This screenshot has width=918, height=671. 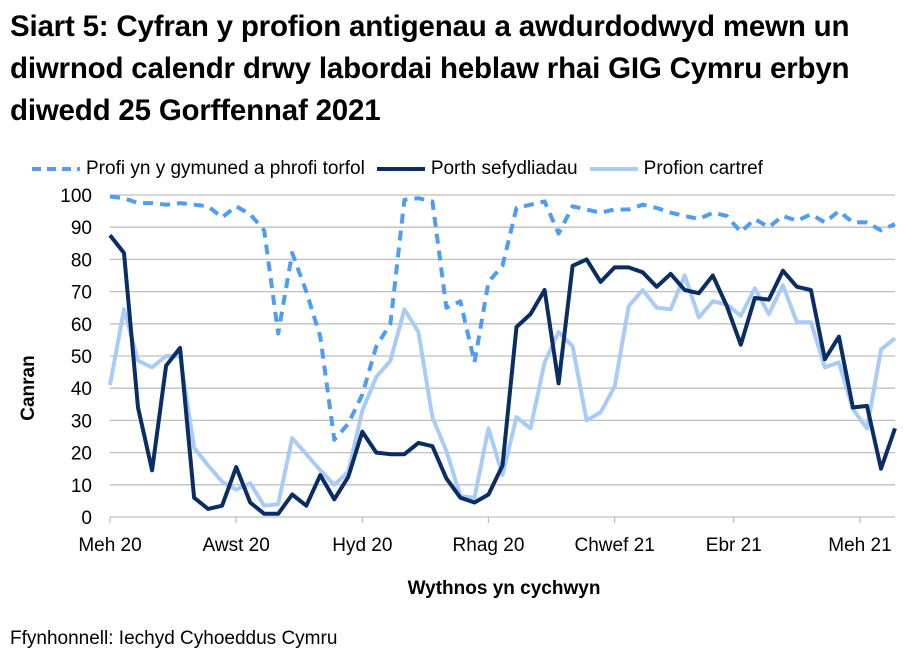 What do you see at coordinates (28, 388) in the screenshot?
I see `y-axis-title: Canran` at bounding box center [28, 388].